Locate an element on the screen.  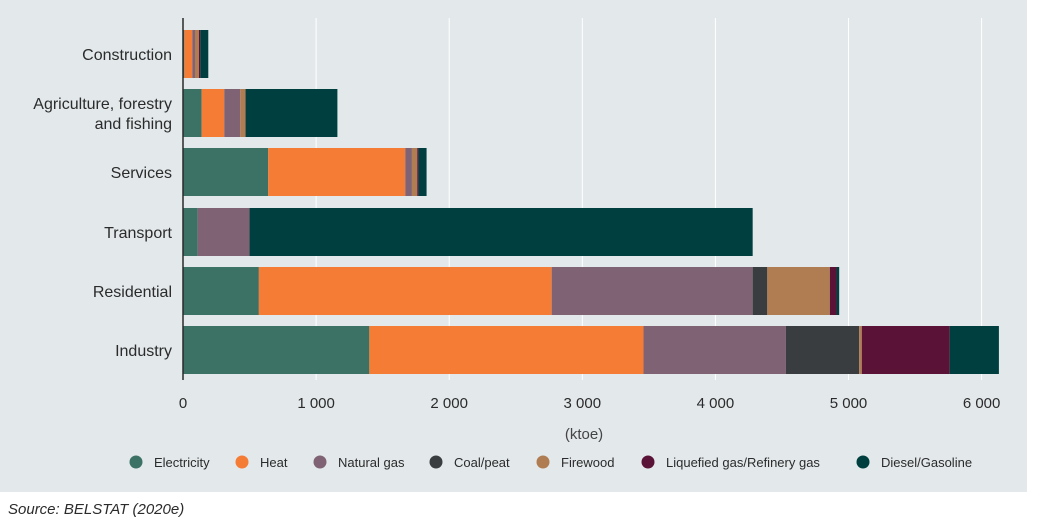
category-label-line: Residential is located at coordinates (132, 292).